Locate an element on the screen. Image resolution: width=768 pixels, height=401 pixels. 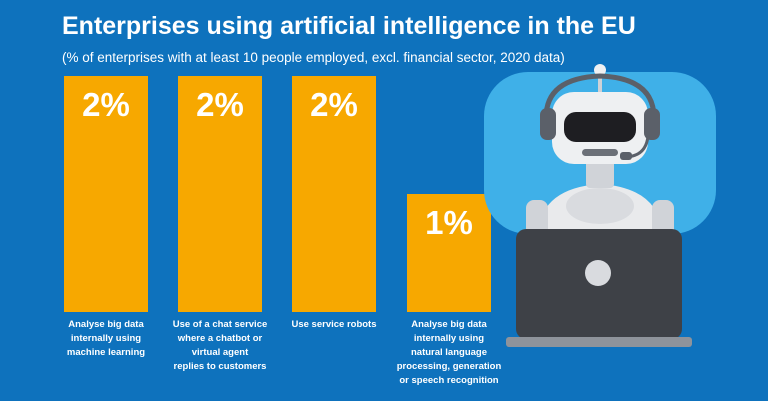
bar-value-label: 1% is located at coordinates (449, 222).